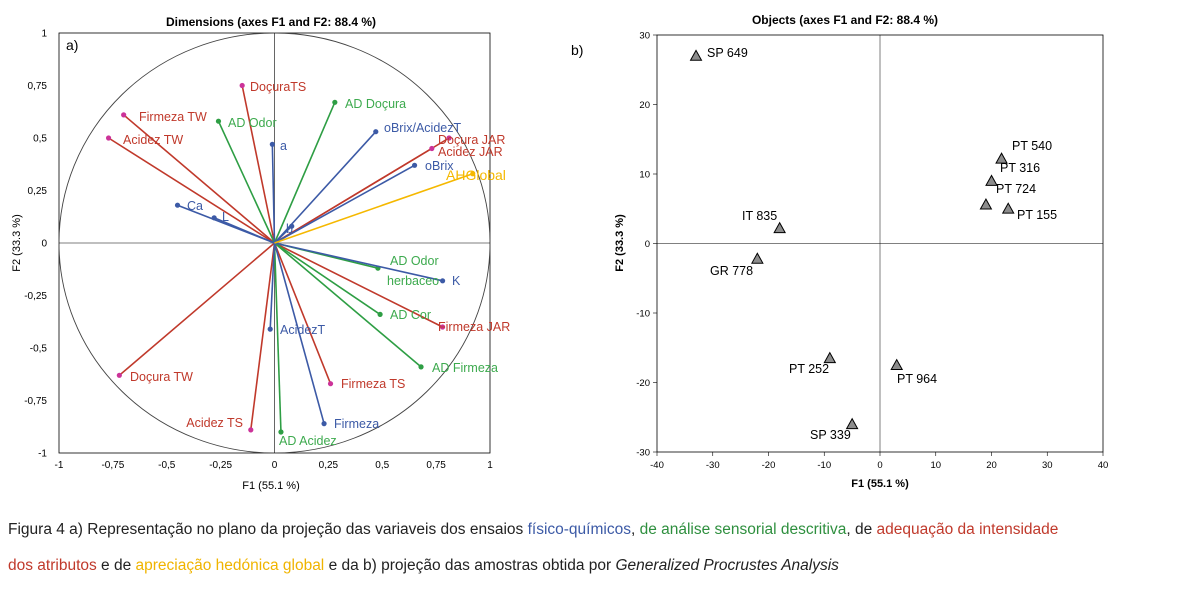  Describe the element at coordinates (579, 529) in the screenshot. I see `caption-physico-chemical: físico-químicos` at that location.